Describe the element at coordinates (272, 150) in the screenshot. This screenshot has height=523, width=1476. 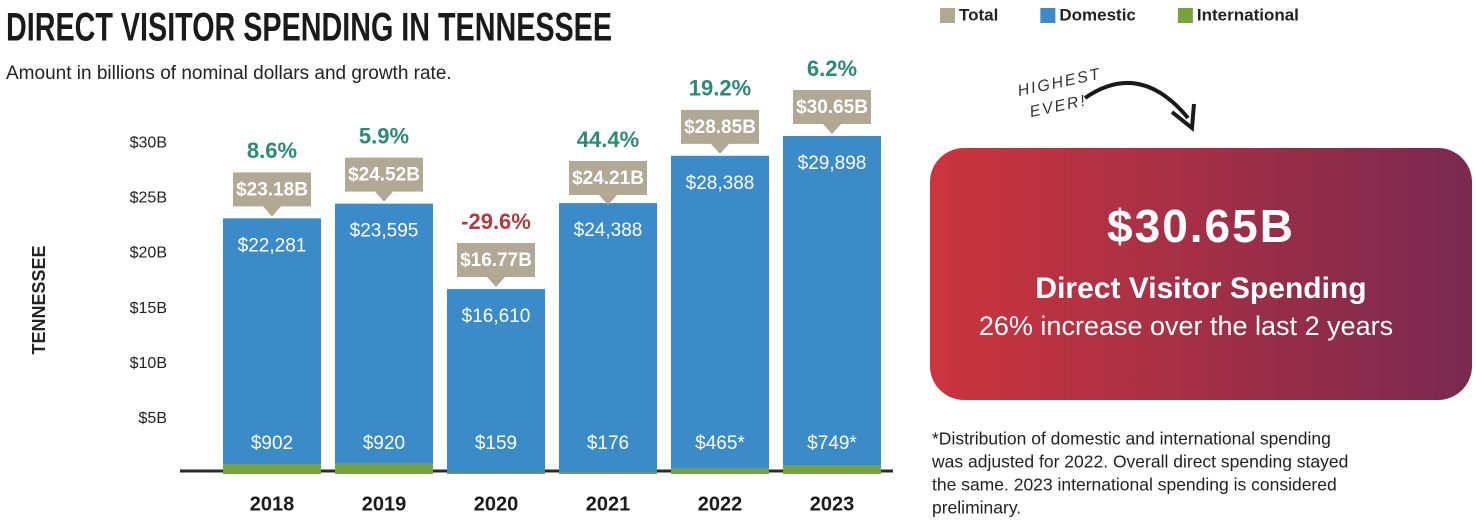
I see `growth-label: 8.6%` at that location.